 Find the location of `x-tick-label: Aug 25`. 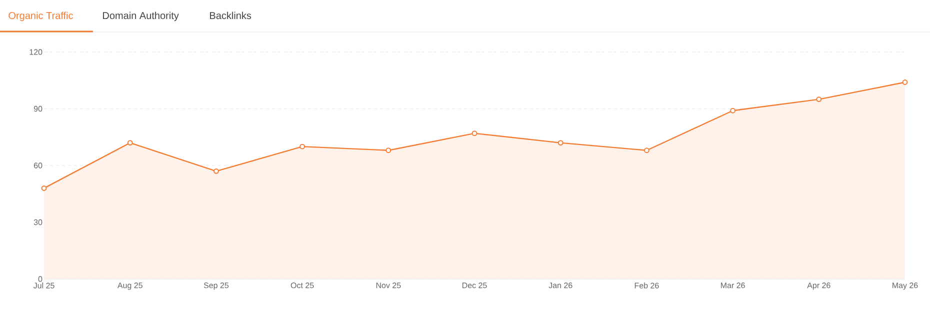

x-tick-label: Aug 25 is located at coordinates (129, 286).